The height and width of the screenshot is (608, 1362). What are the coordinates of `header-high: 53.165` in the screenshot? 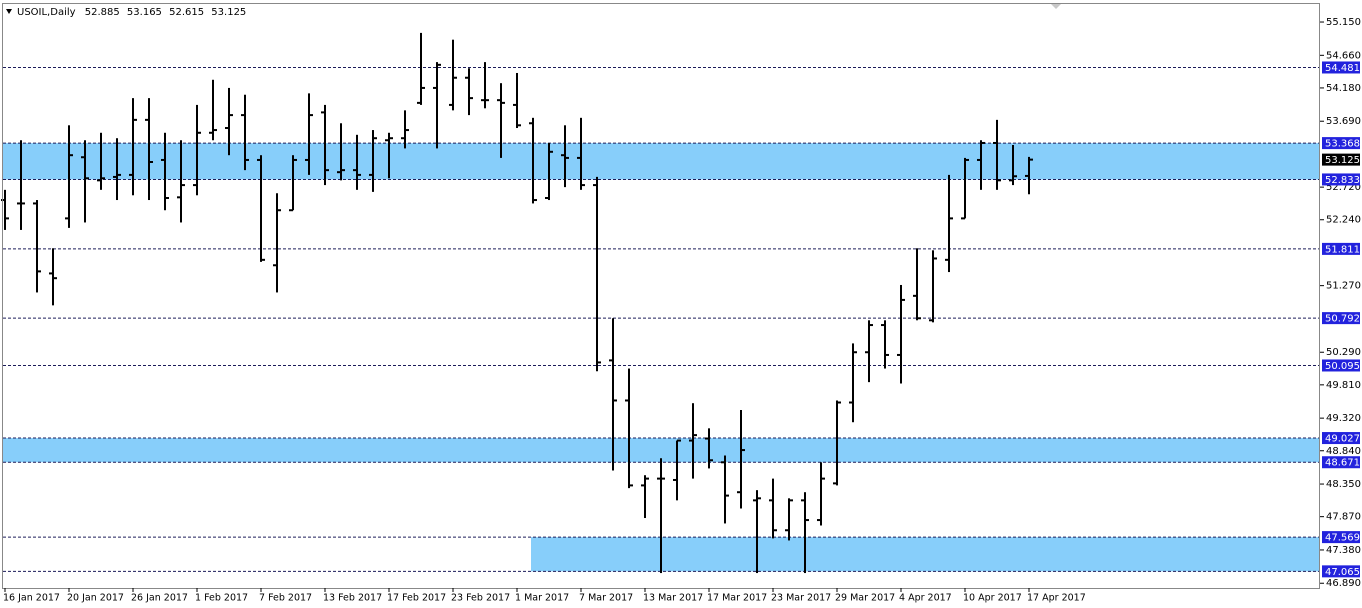 It's located at (144, 12).